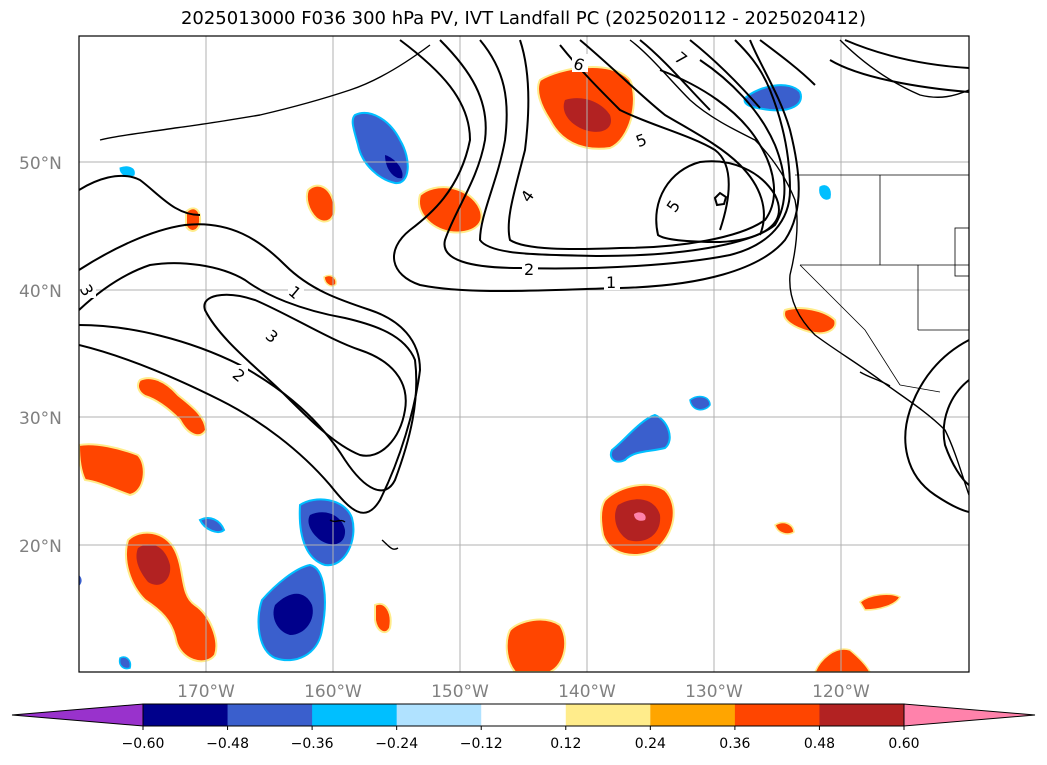 This screenshot has width=1047, height=765. What do you see at coordinates (587, 692) in the screenshot?
I see `lon-label: 140°W` at bounding box center [587, 692].